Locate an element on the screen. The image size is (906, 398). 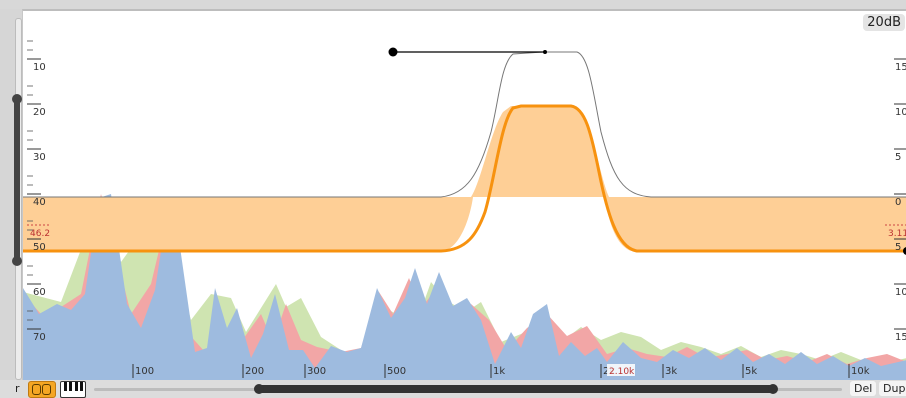
frequency-tick-label: 5k is located at coordinates (751, 371).